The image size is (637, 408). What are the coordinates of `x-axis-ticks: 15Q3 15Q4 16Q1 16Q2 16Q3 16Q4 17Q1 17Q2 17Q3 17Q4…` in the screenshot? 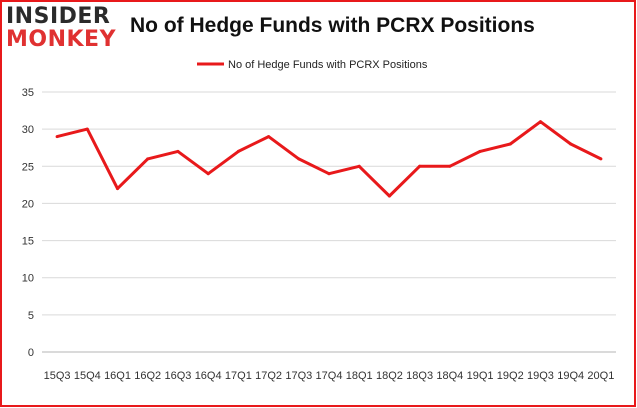 It's located at (329, 376).